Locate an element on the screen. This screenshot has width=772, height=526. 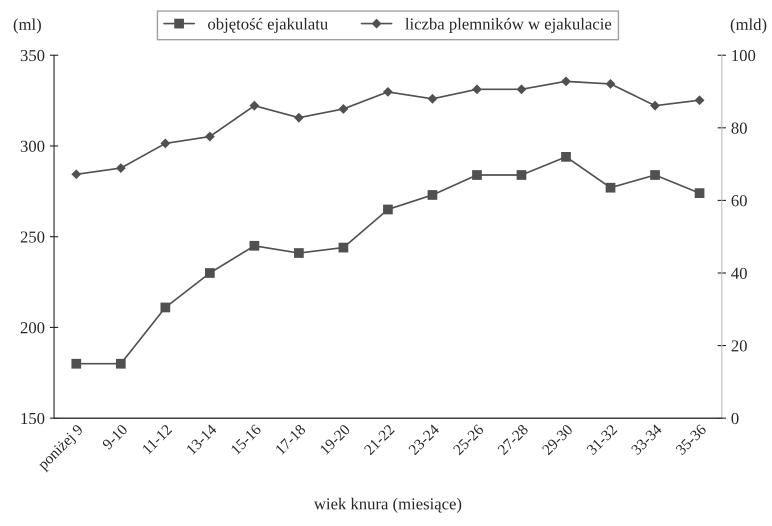
y-tick-label: 250 is located at coordinates (32, 237).